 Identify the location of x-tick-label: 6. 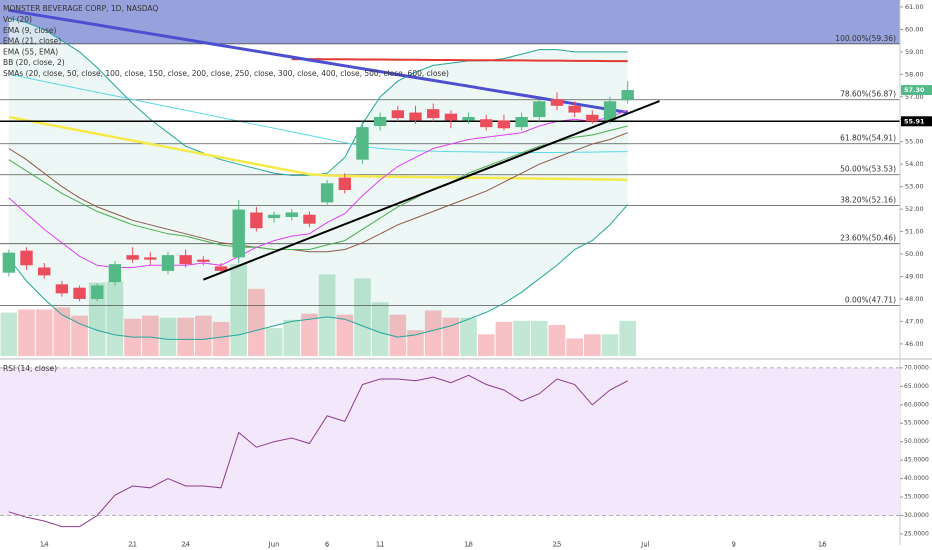
(327, 545).